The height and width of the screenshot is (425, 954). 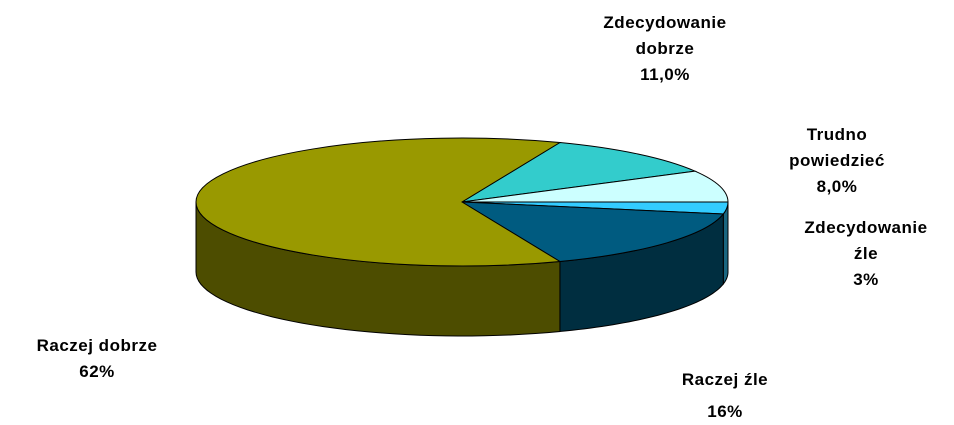 What do you see at coordinates (837, 186) in the screenshot?
I see `value-label: 8,0%` at bounding box center [837, 186].